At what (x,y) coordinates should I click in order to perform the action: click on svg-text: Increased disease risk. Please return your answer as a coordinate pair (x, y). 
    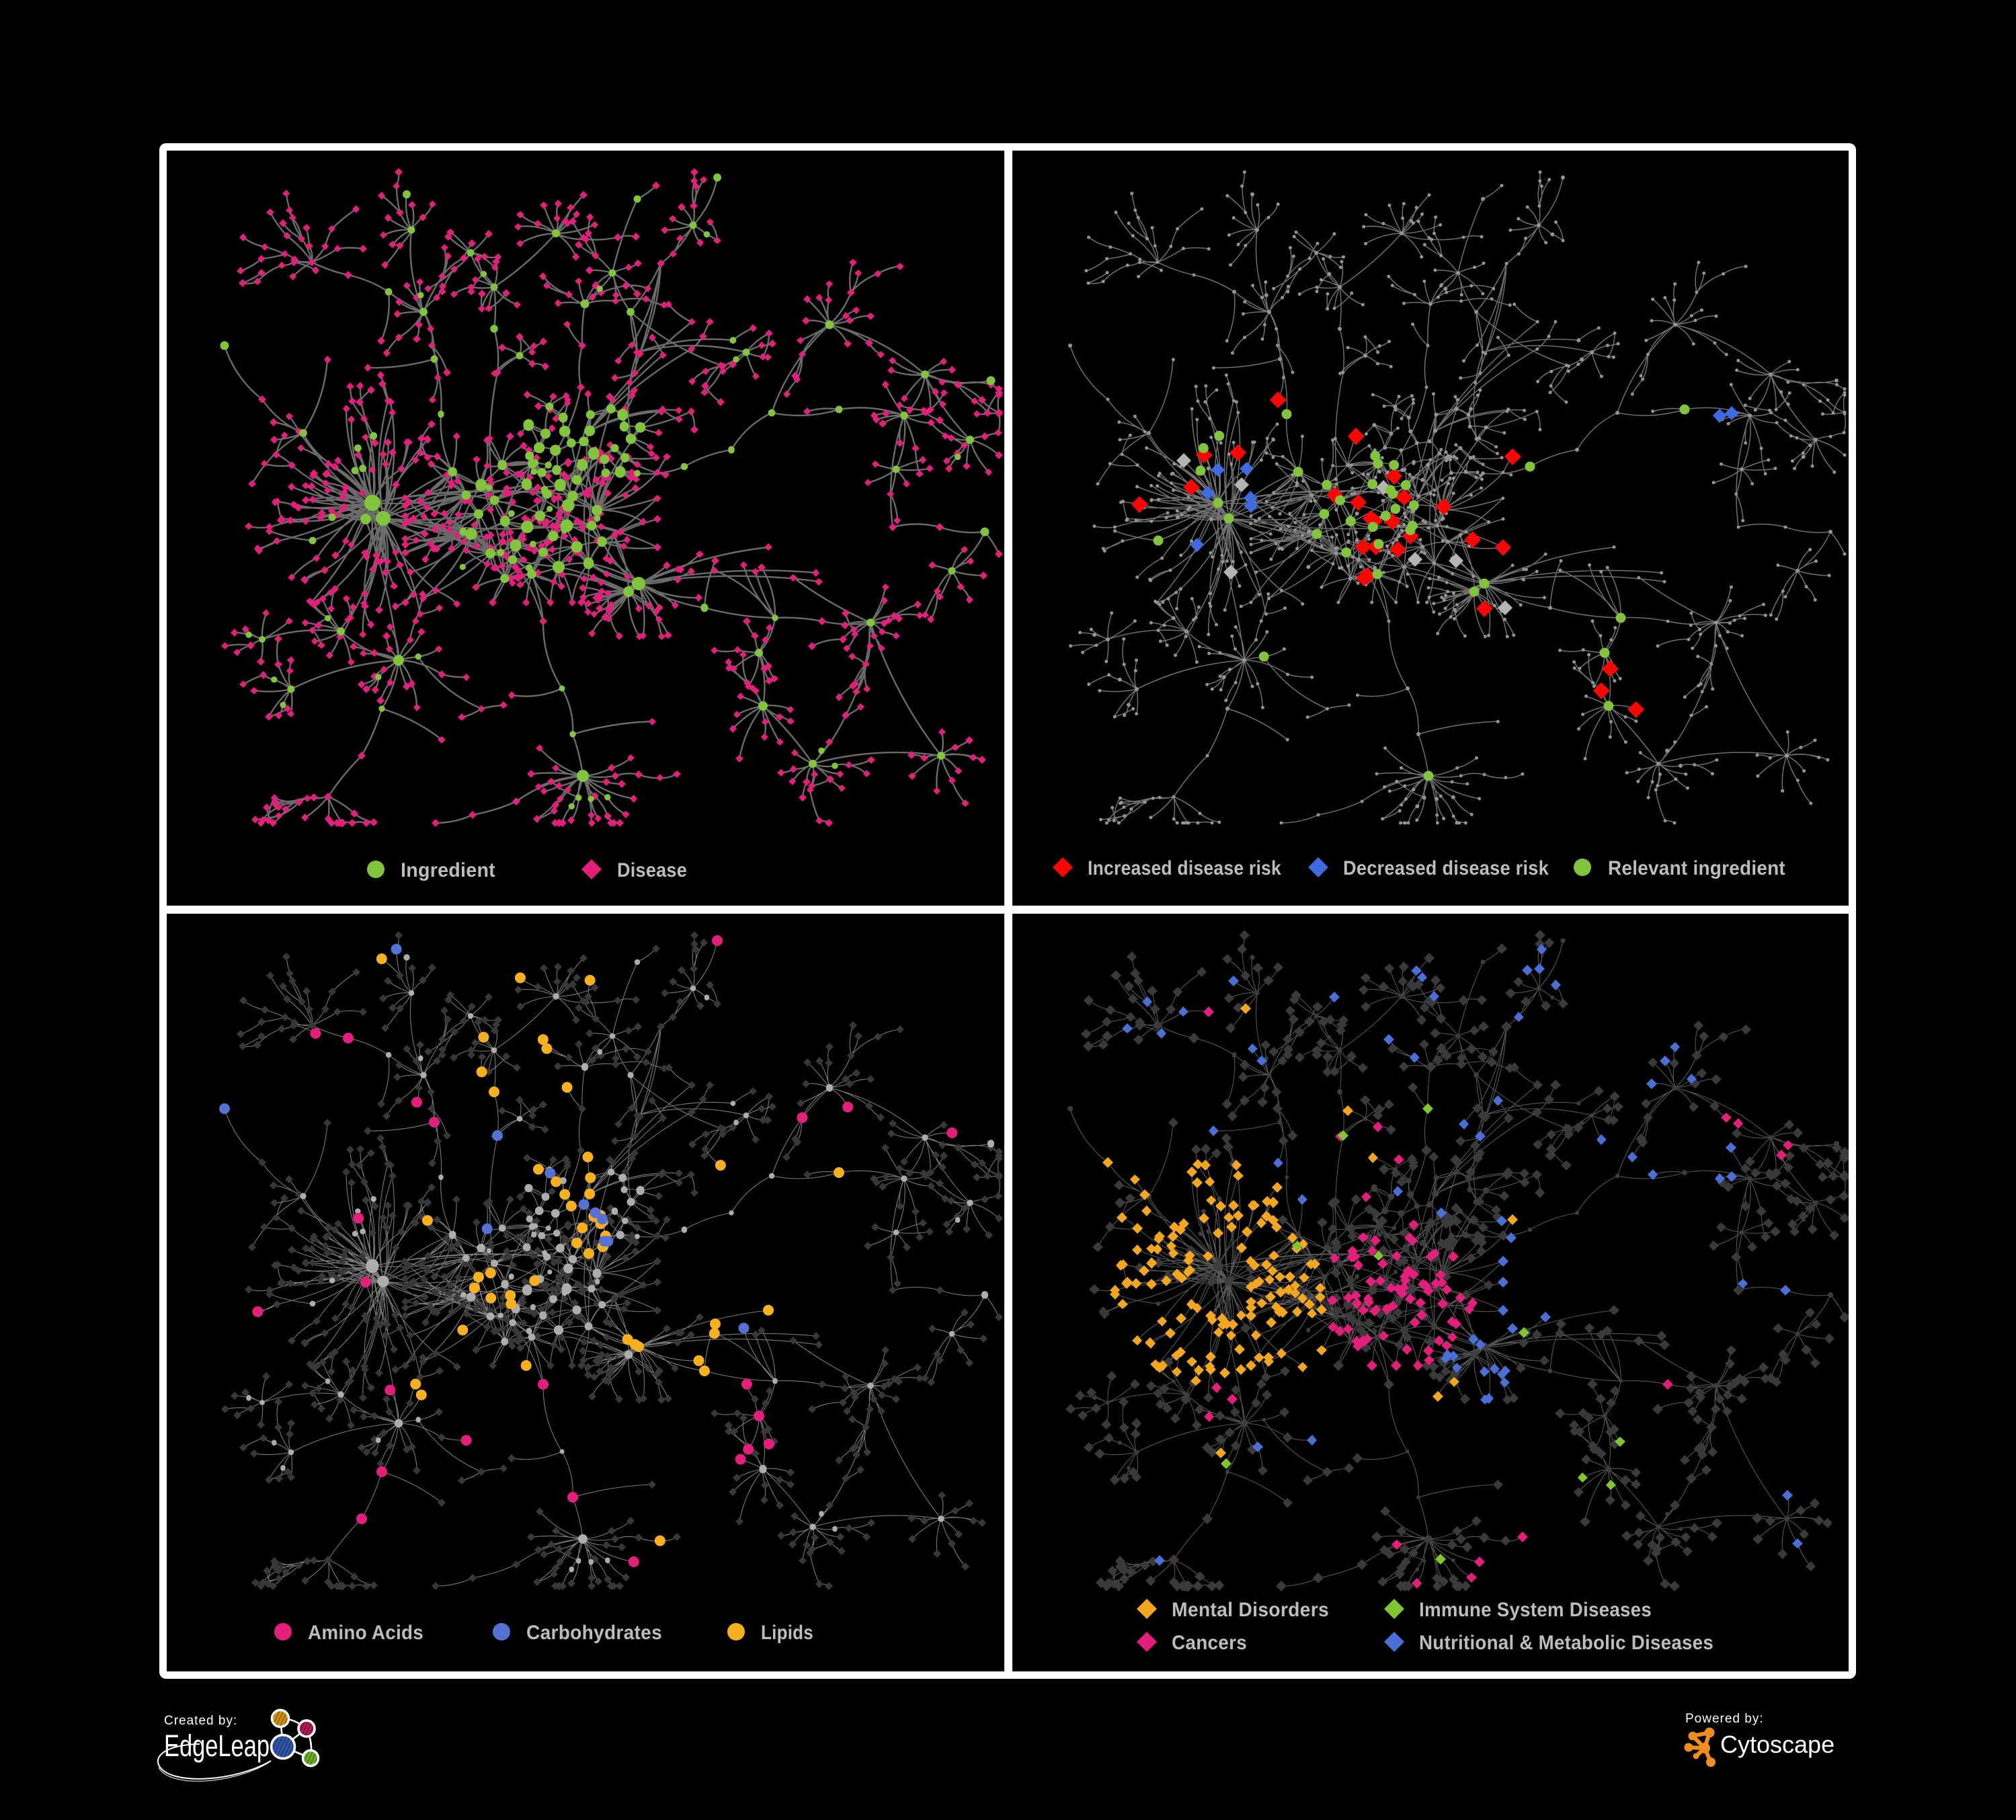
    Looking at the image, I should click on (1184, 868).